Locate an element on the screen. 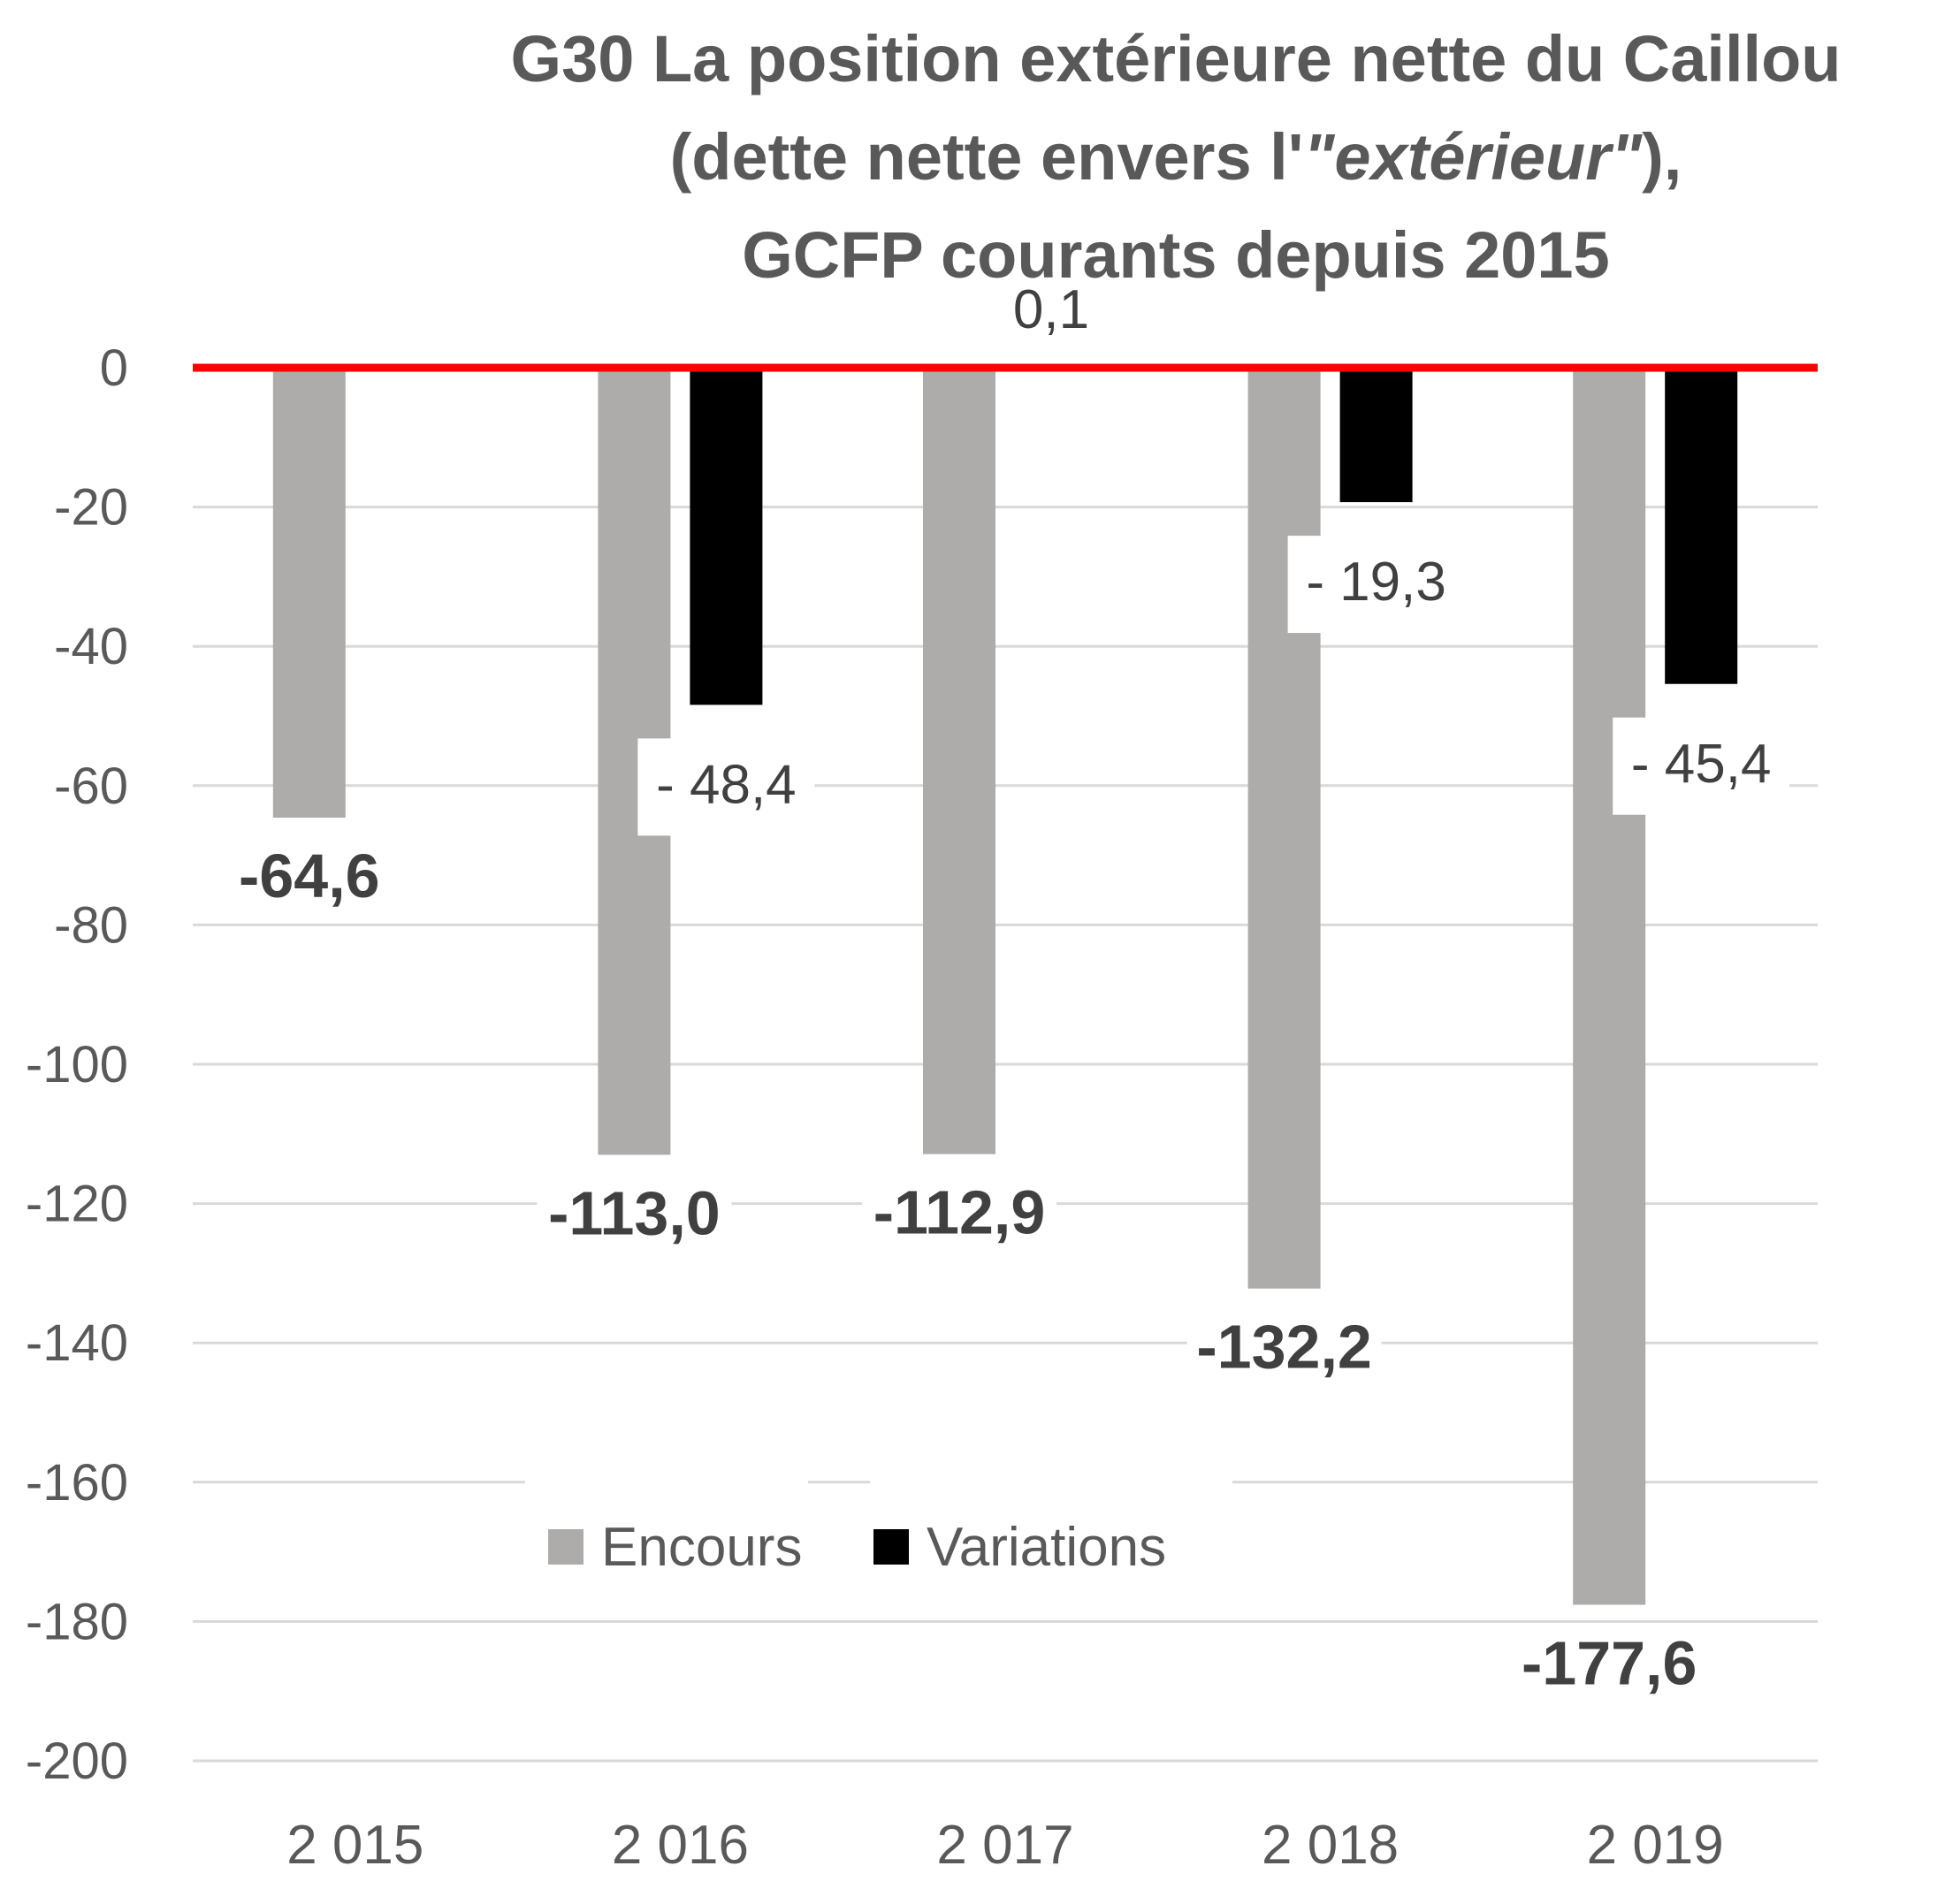 The width and height of the screenshot is (1945, 1904). legend: Encours Variations is located at coordinates (878, 1522).